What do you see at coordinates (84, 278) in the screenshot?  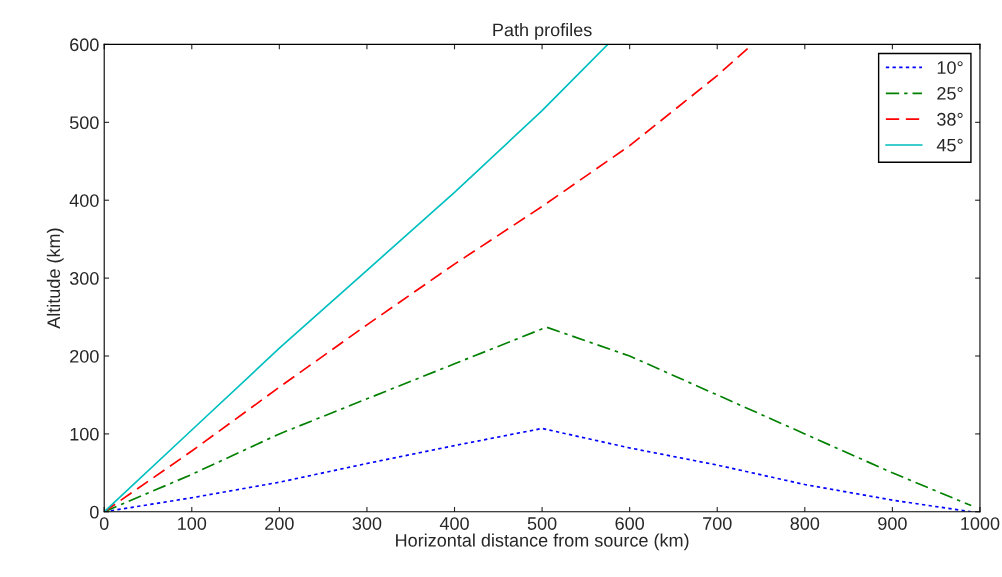 I see `y-tick-label: 300` at bounding box center [84, 278].